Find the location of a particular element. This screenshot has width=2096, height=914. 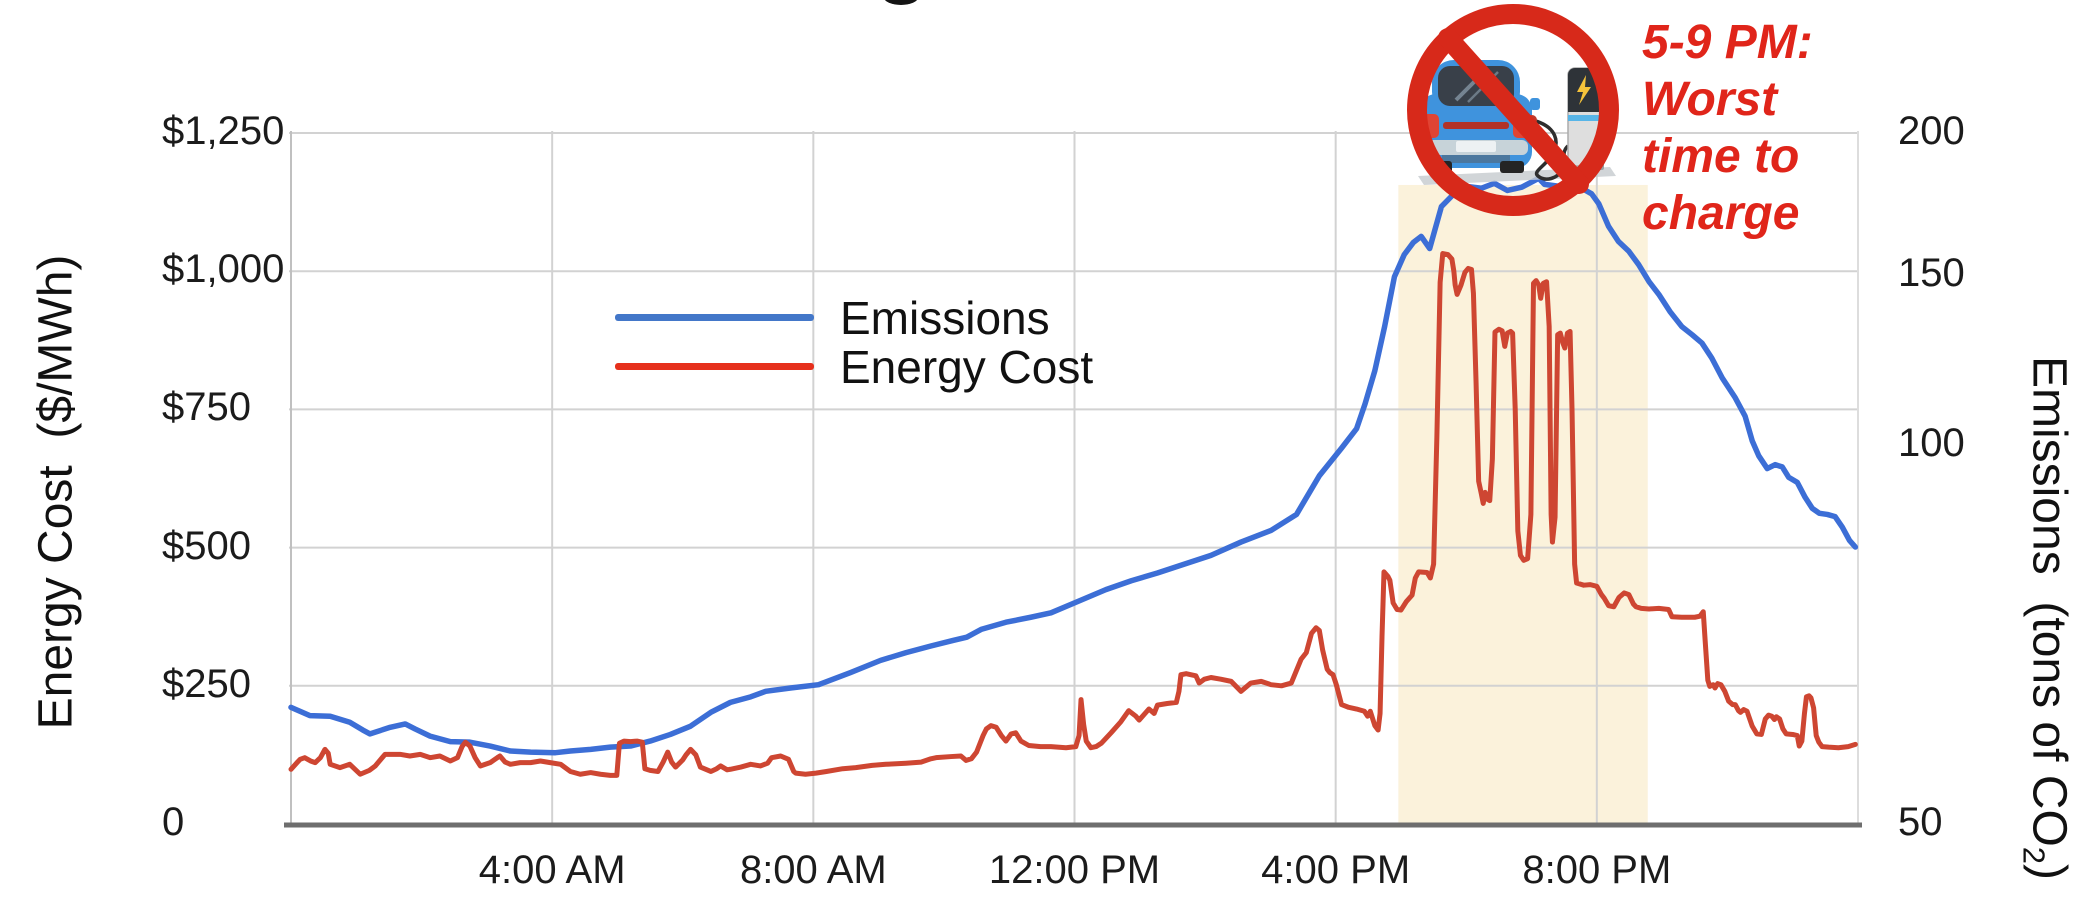

x-tick-label: 12:00 PM is located at coordinates (1074, 870).